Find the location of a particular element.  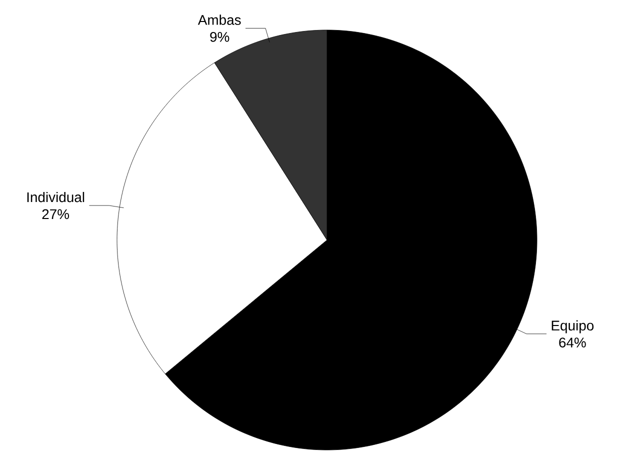

slice-label: Individual is located at coordinates (55, 197).